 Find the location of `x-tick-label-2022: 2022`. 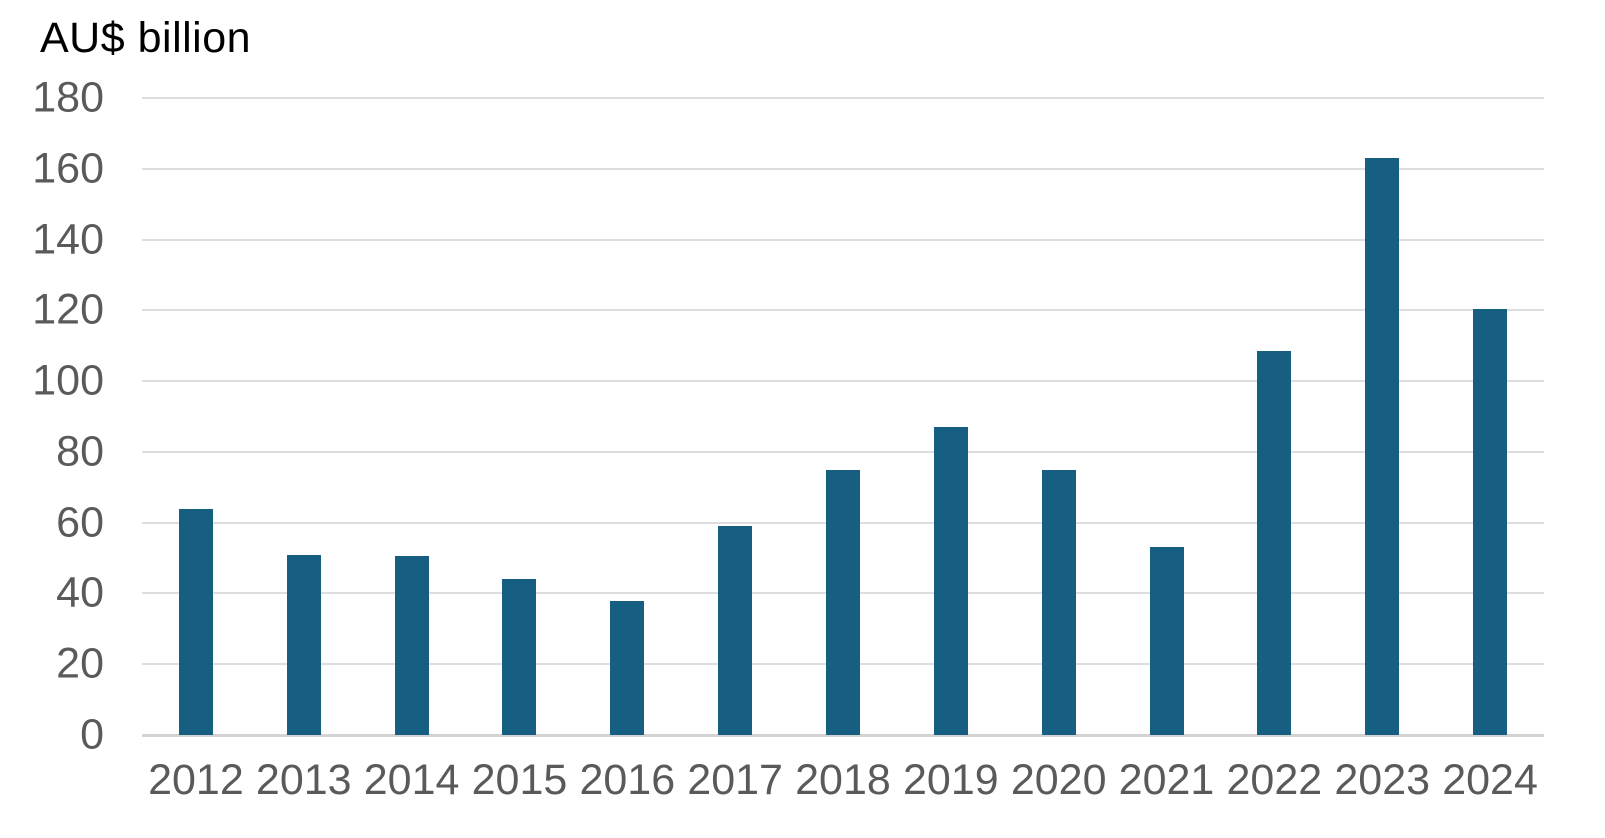

x-tick-label-2022: 2022 is located at coordinates (1274, 780).